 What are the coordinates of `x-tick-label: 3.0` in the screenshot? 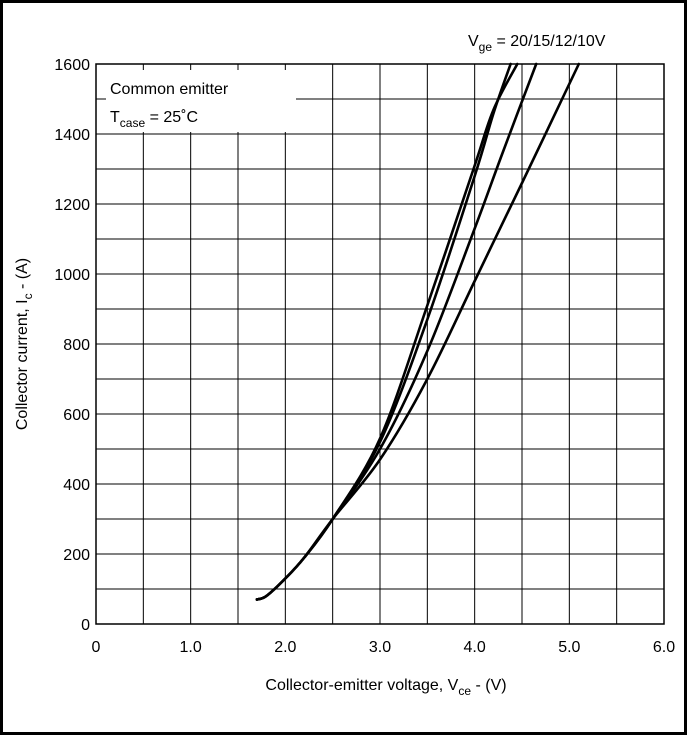 It's located at (380, 647).